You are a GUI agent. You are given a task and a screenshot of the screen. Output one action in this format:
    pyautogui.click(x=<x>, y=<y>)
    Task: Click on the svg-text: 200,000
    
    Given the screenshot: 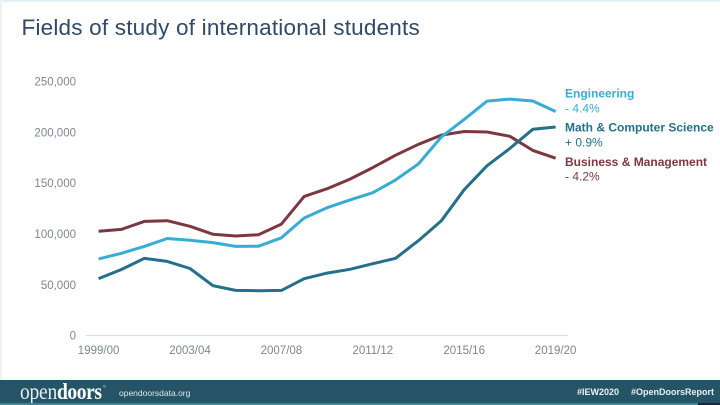 What is the action you would take?
    pyautogui.click(x=55, y=133)
    